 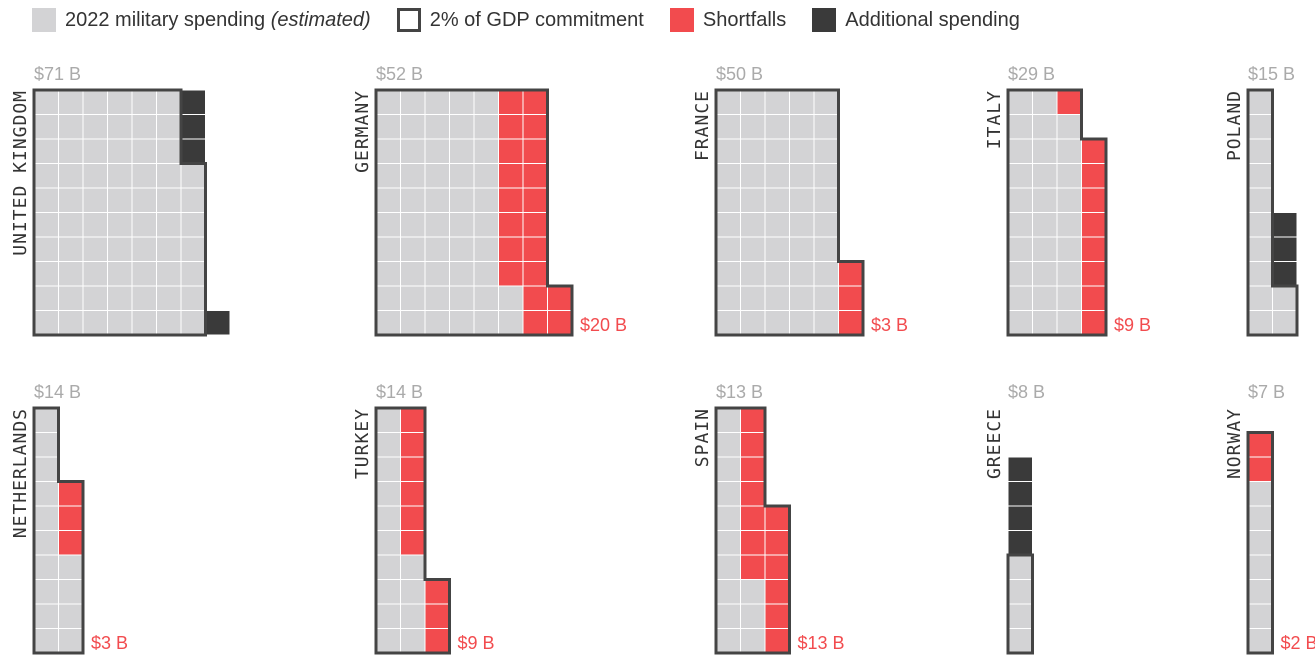 I want to click on shortfall-label: $9 B, so click(x=476, y=643).